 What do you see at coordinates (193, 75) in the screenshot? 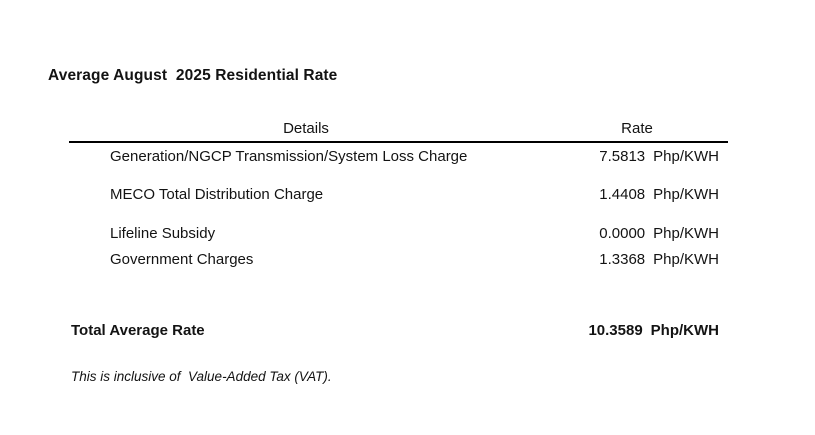
I see `page-title: Average August 2025 Residential Rate` at bounding box center [193, 75].